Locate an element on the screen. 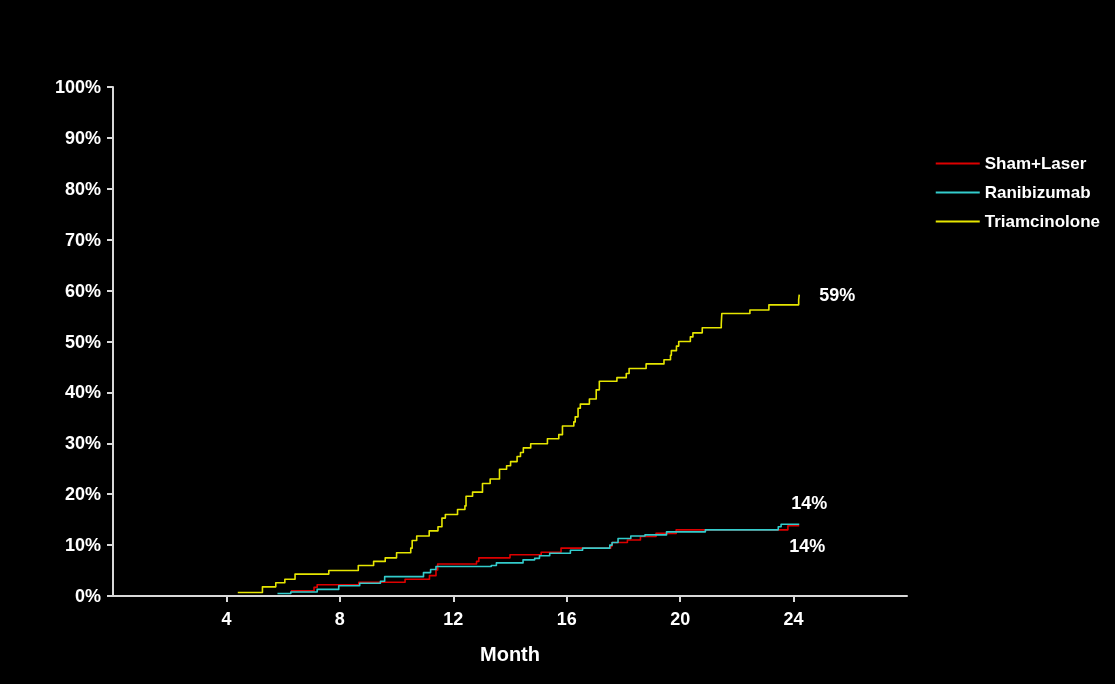 The width and height of the screenshot is (1115, 684). y-tick-label: 40% is located at coordinates (82, 392).